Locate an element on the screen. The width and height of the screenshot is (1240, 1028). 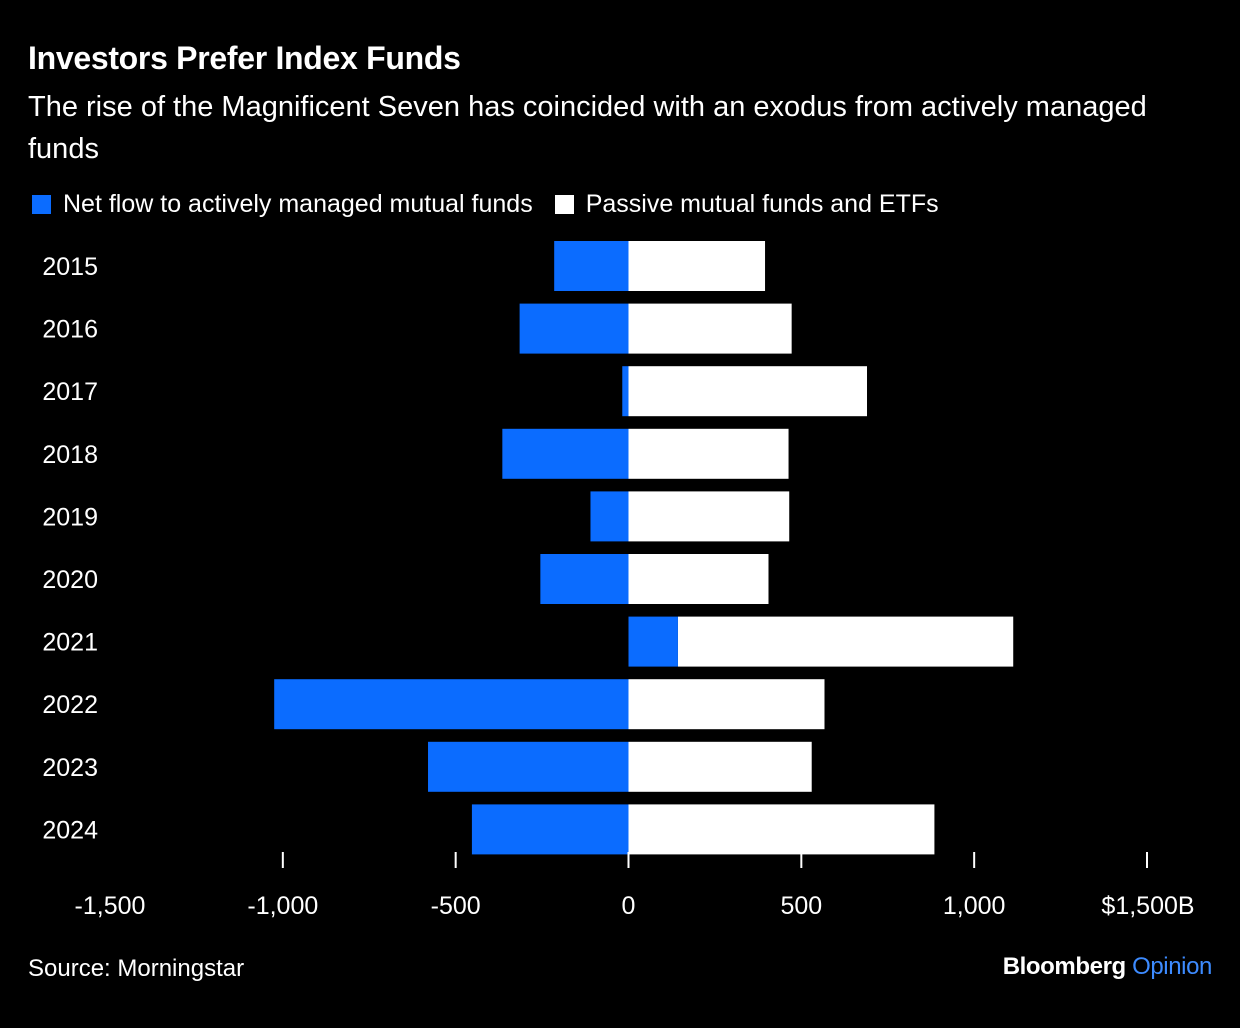
bar-passive-2015 is located at coordinates (697, 266).